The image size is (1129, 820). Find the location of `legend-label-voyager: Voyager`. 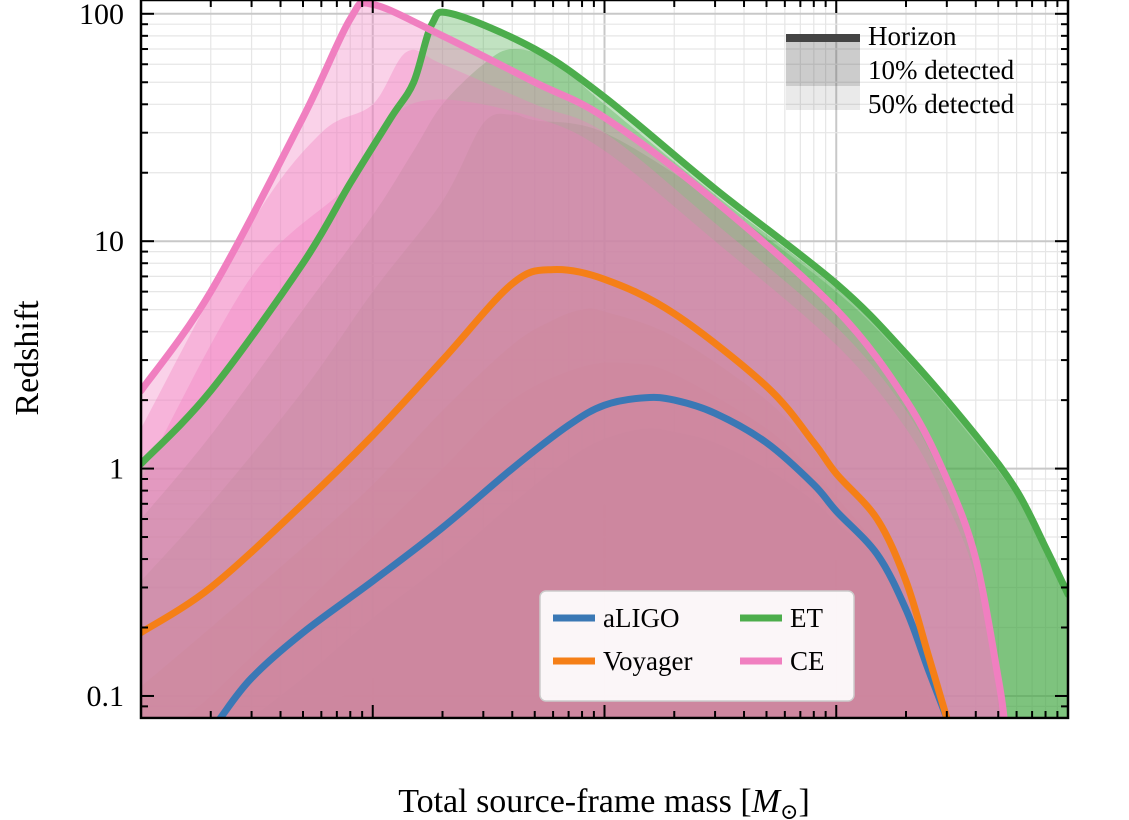

legend-label-voyager: Voyager is located at coordinates (647, 661).